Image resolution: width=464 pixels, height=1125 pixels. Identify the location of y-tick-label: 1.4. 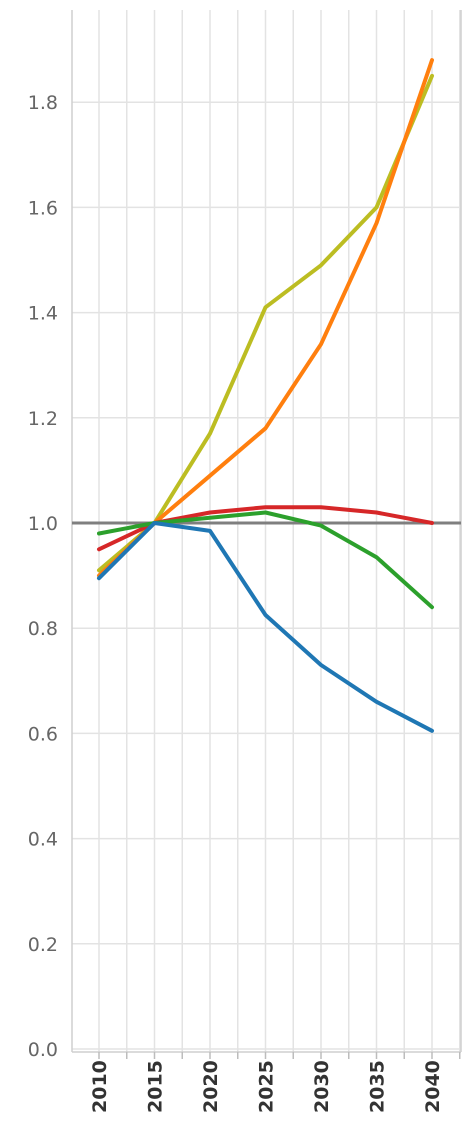
(43, 314).